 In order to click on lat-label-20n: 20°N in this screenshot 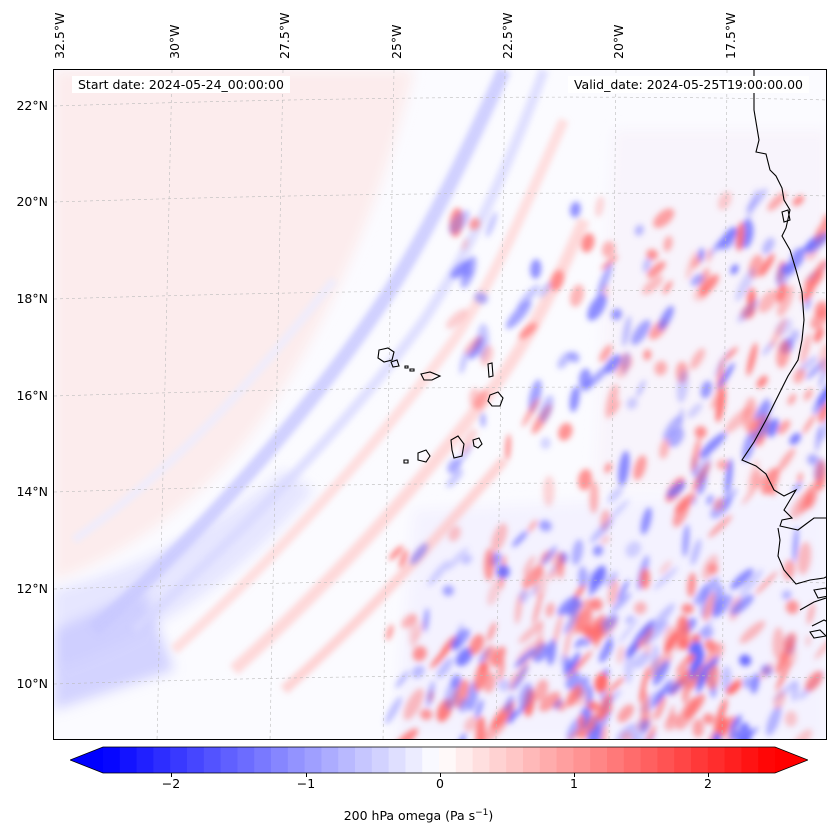, I will do `click(32, 201)`.